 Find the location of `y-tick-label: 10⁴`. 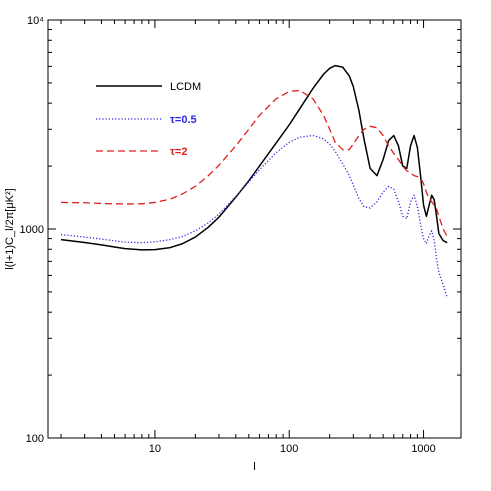

y-tick-label: 10⁴ is located at coordinates (35, 21).